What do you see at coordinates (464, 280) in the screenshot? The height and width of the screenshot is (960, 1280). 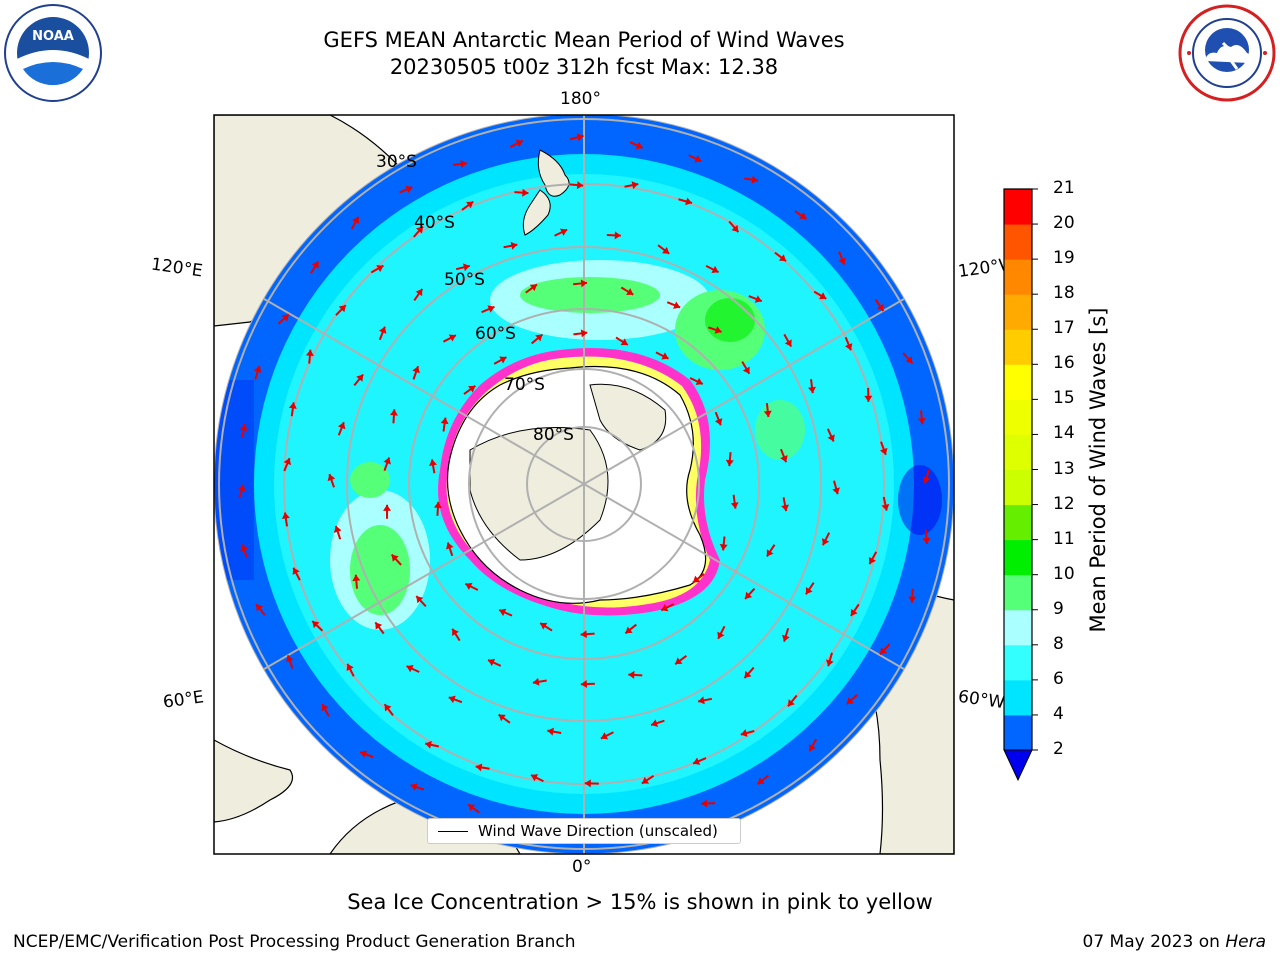 I see `lat-label-50s: 50°S` at bounding box center [464, 280].